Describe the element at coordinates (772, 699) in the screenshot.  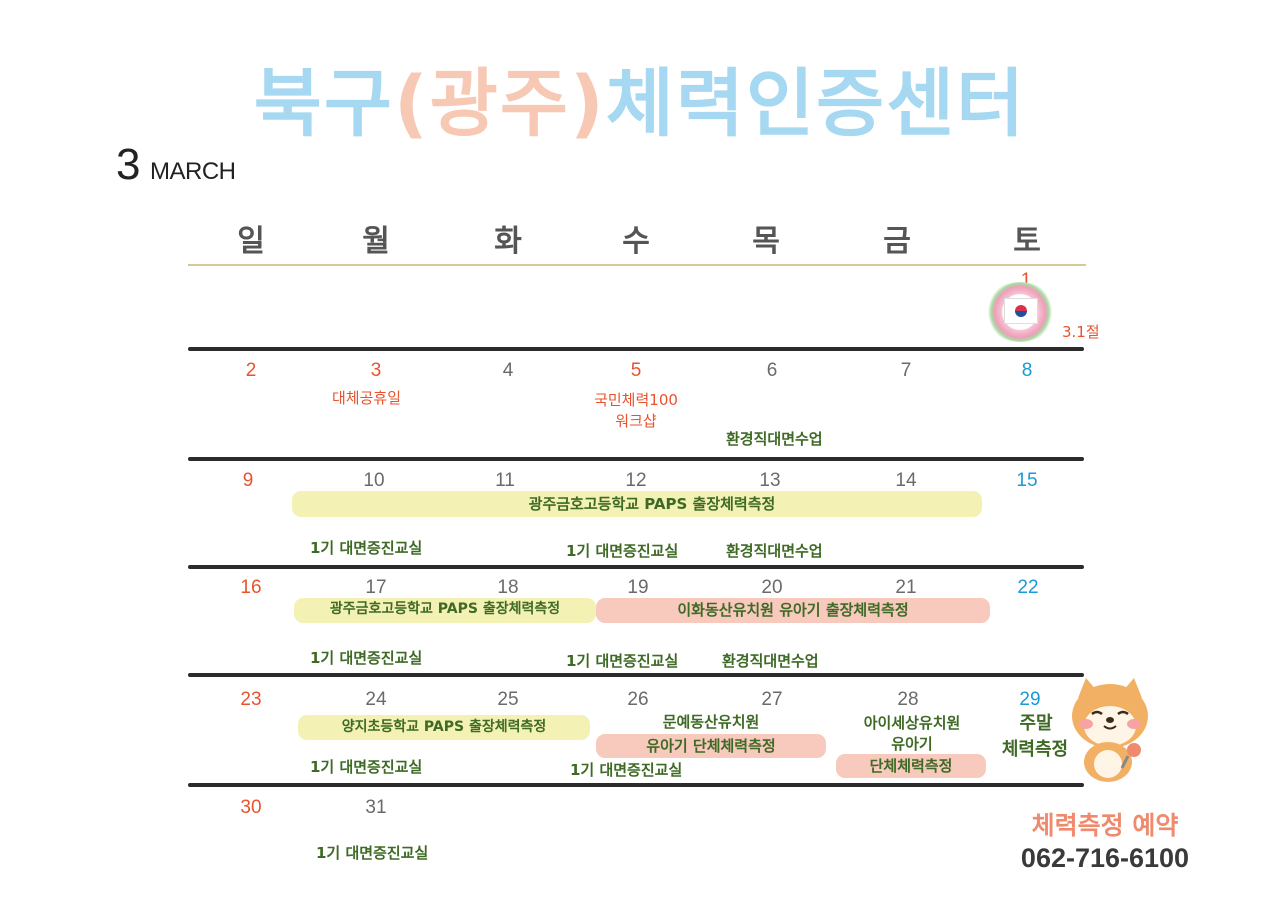
I see `day-27: 27` at that location.